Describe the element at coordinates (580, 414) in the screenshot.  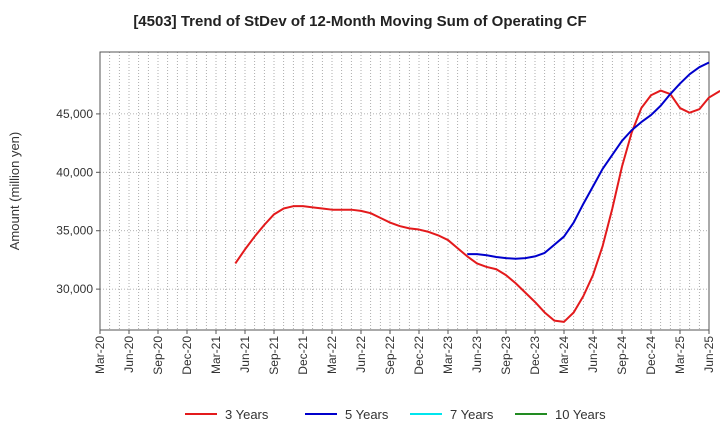
I see `legend-label-10-years: 10 Years` at that location.